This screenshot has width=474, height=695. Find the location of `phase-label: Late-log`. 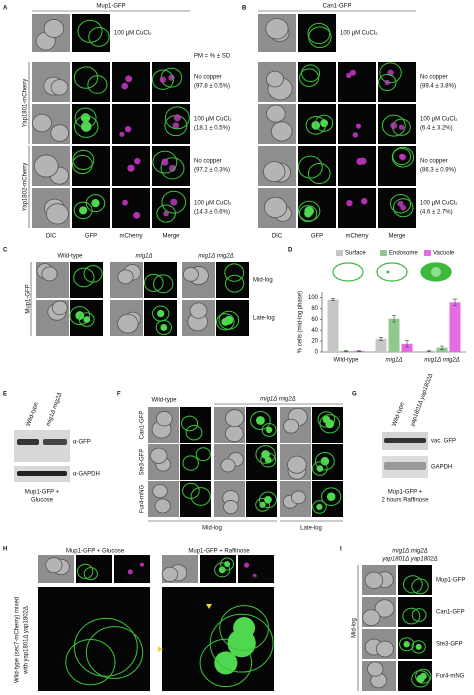

phase-label: Late-log is located at coordinates (264, 319).